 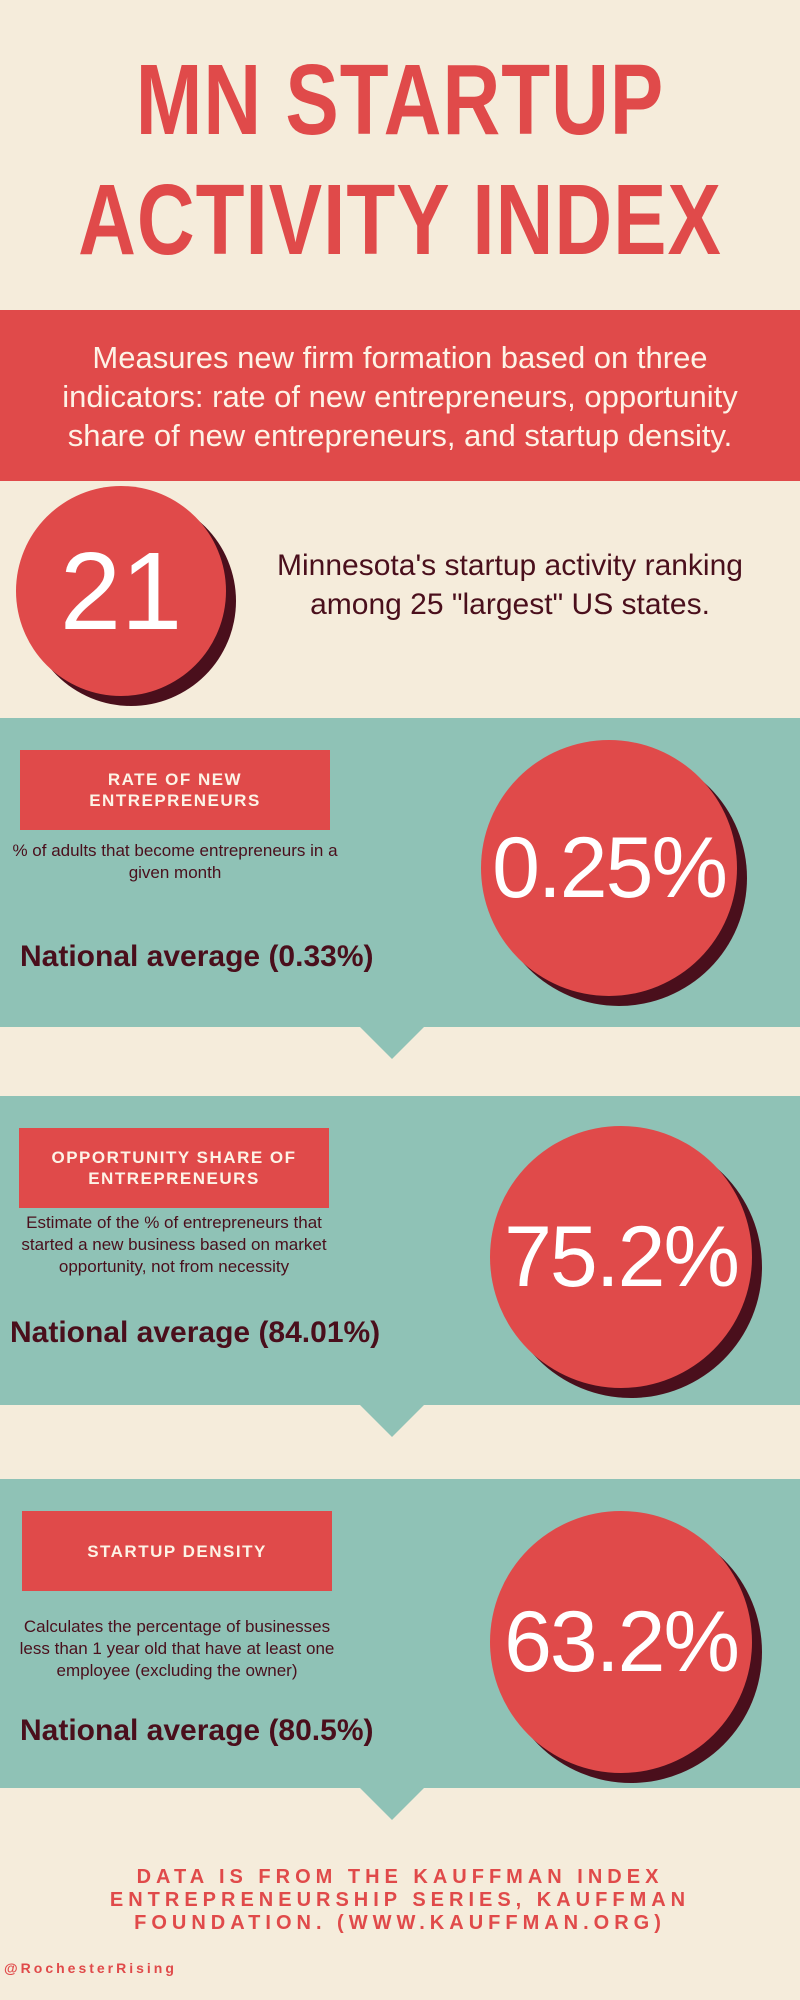 I want to click on metric-label: STARTUP DENSITY, so click(x=177, y=1551).